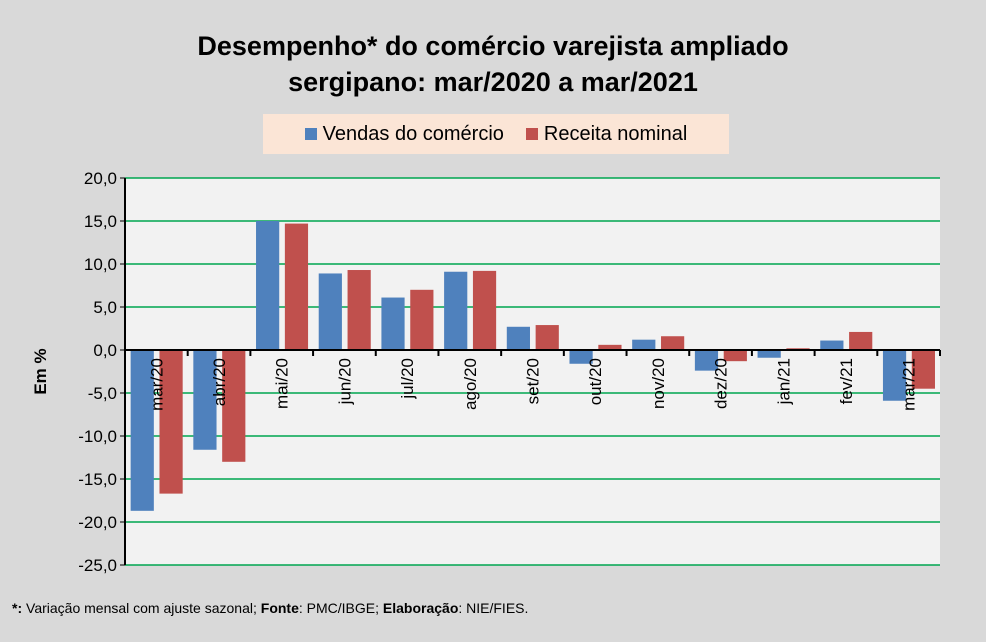 This screenshot has height=642, width=986. What do you see at coordinates (97, 565) in the screenshot?
I see `y-tick-label: -25,0` at bounding box center [97, 565].